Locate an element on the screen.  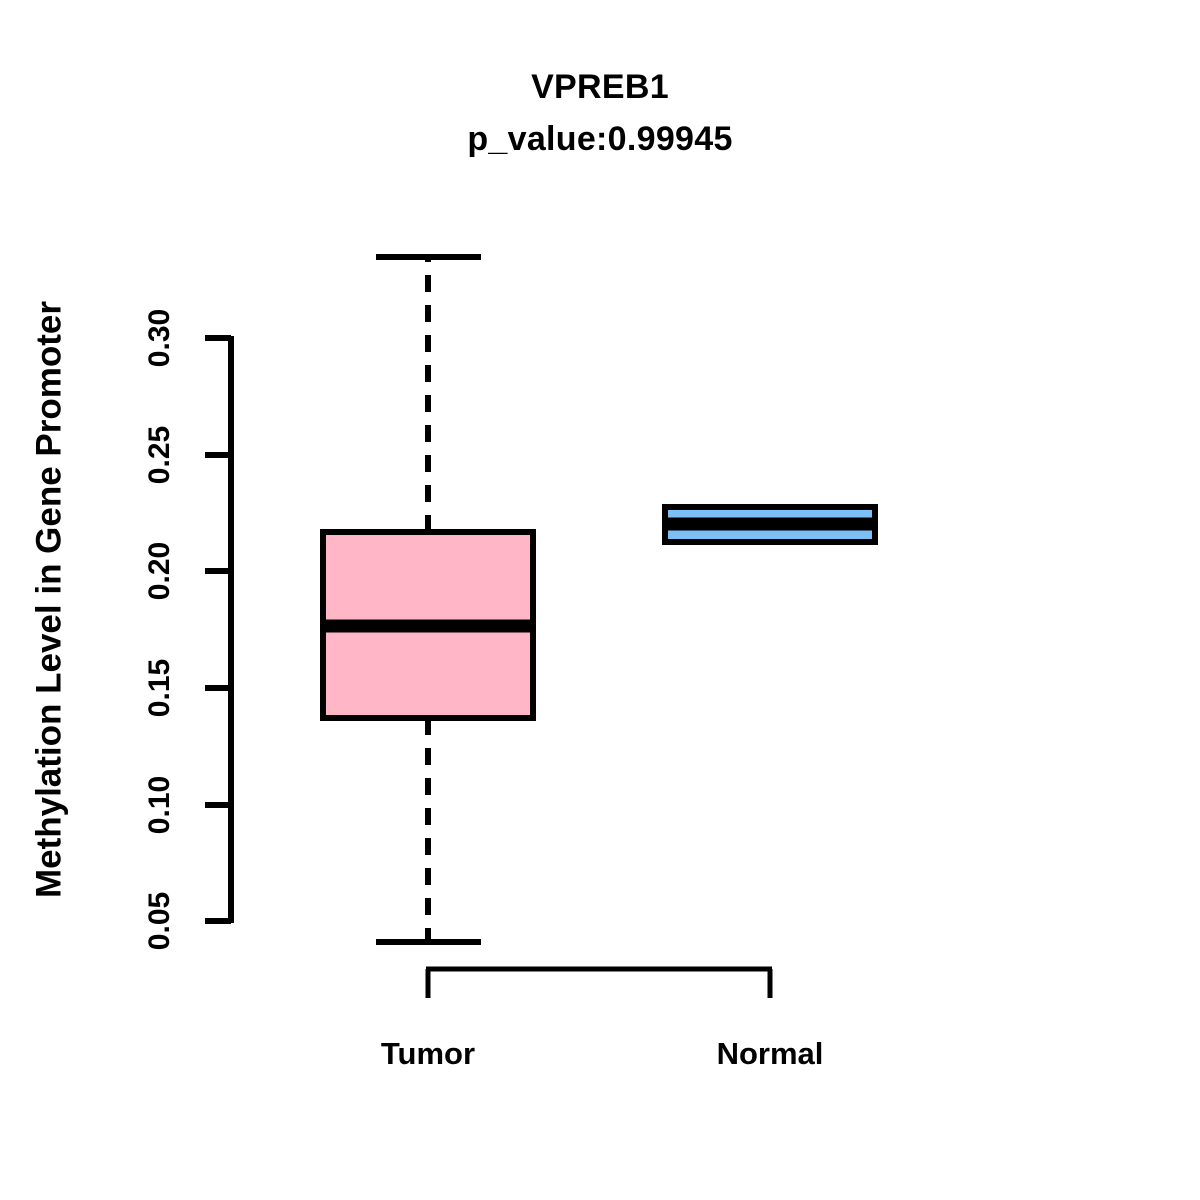
chart-subtitle-pvalue: p_value:0.99945 is located at coordinates (600, 139).